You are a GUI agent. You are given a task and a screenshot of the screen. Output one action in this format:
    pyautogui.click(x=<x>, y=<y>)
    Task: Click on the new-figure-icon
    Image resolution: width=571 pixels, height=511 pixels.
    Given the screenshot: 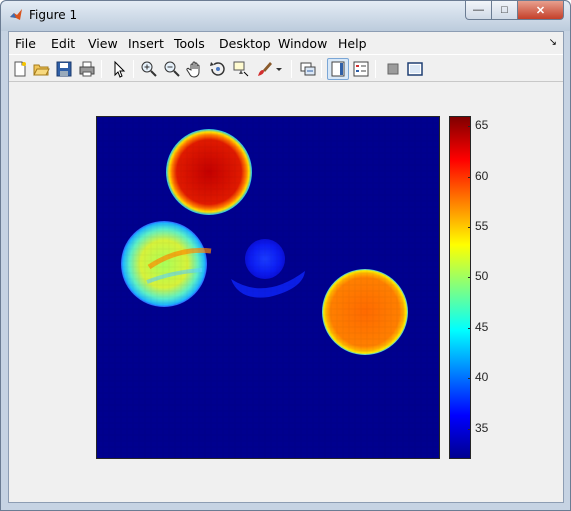 What is the action you would take?
    pyautogui.click(x=20, y=69)
    